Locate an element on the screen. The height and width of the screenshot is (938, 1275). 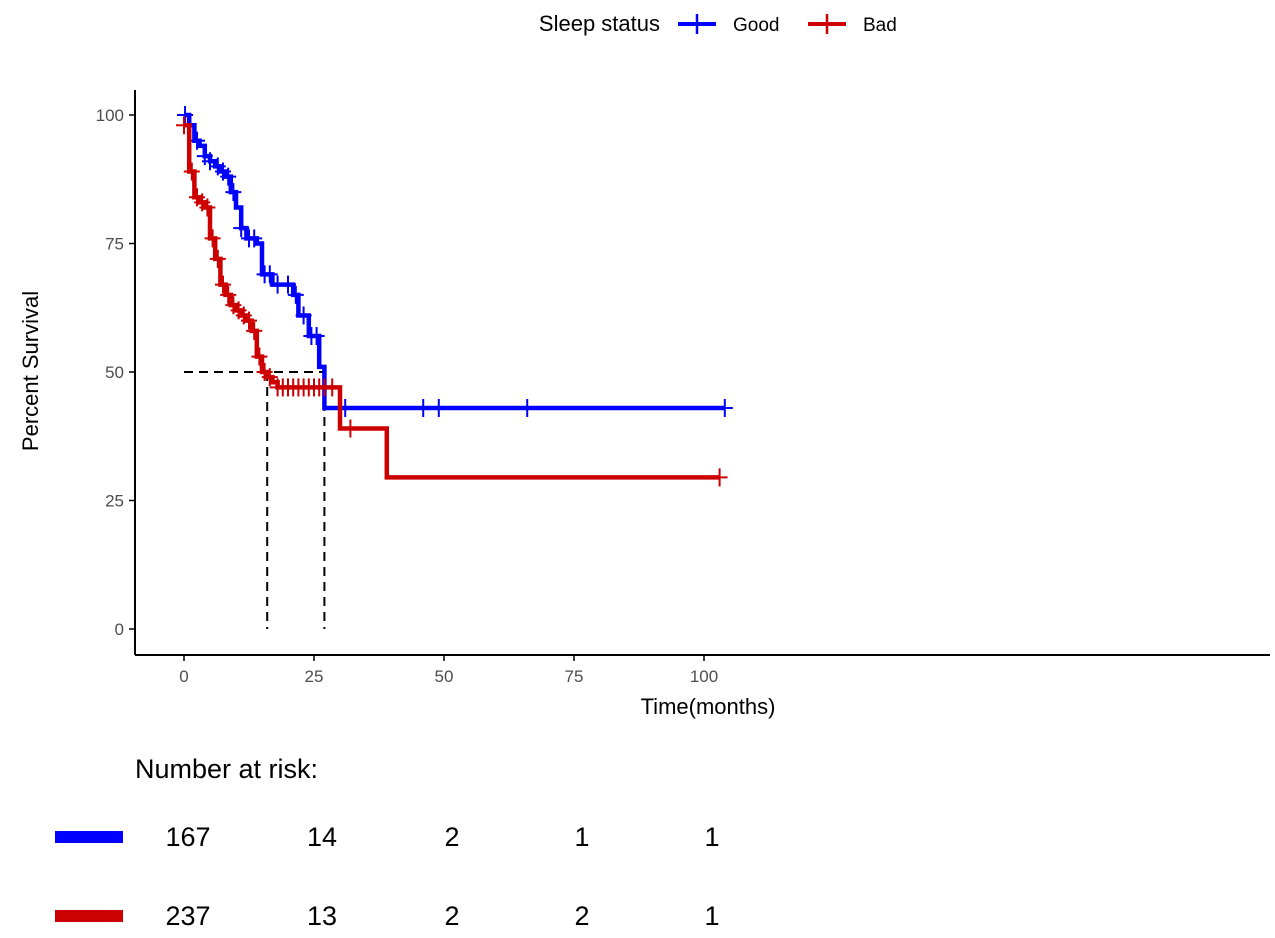
y-ticks: 0 25 50 75 100 is located at coordinates (115, 372).